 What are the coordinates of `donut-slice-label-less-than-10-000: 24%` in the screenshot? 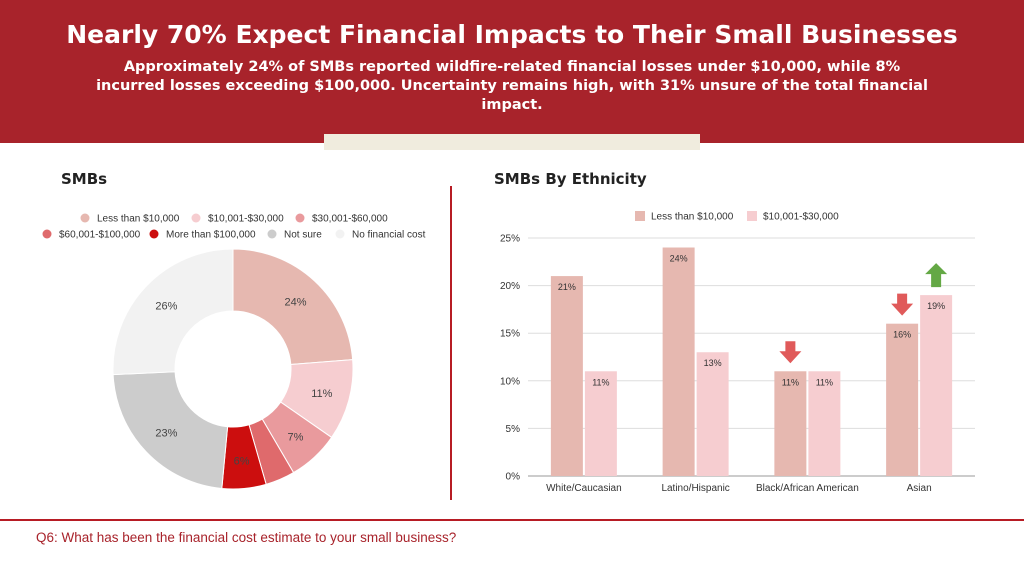 It's located at (295, 302).